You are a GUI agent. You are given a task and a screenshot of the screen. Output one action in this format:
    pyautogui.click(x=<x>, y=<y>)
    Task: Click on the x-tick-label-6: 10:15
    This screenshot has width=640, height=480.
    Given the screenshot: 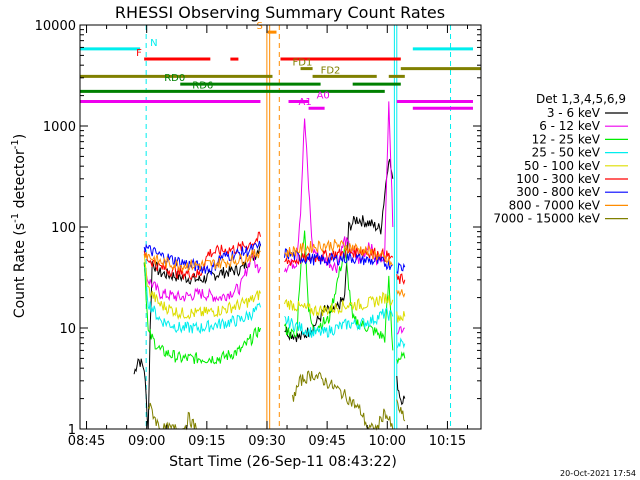 What is the action you would take?
    pyautogui.click(x=447, y=441)
    